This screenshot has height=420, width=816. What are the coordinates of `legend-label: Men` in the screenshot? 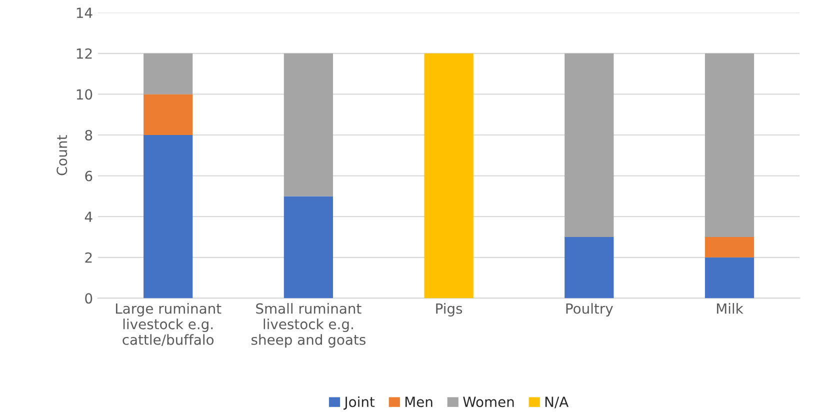 It's located at (418, 402).